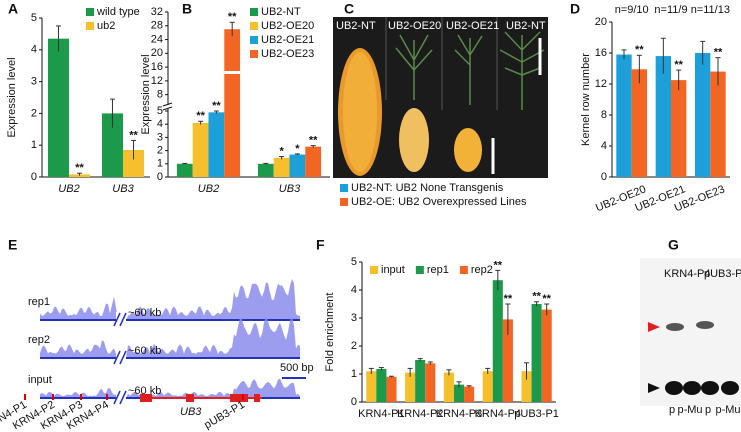  What do you see at coordinates (287, 26) in the screenshot?
I see `legend-label: UB2-OE20` at bounding box center [287, 26].